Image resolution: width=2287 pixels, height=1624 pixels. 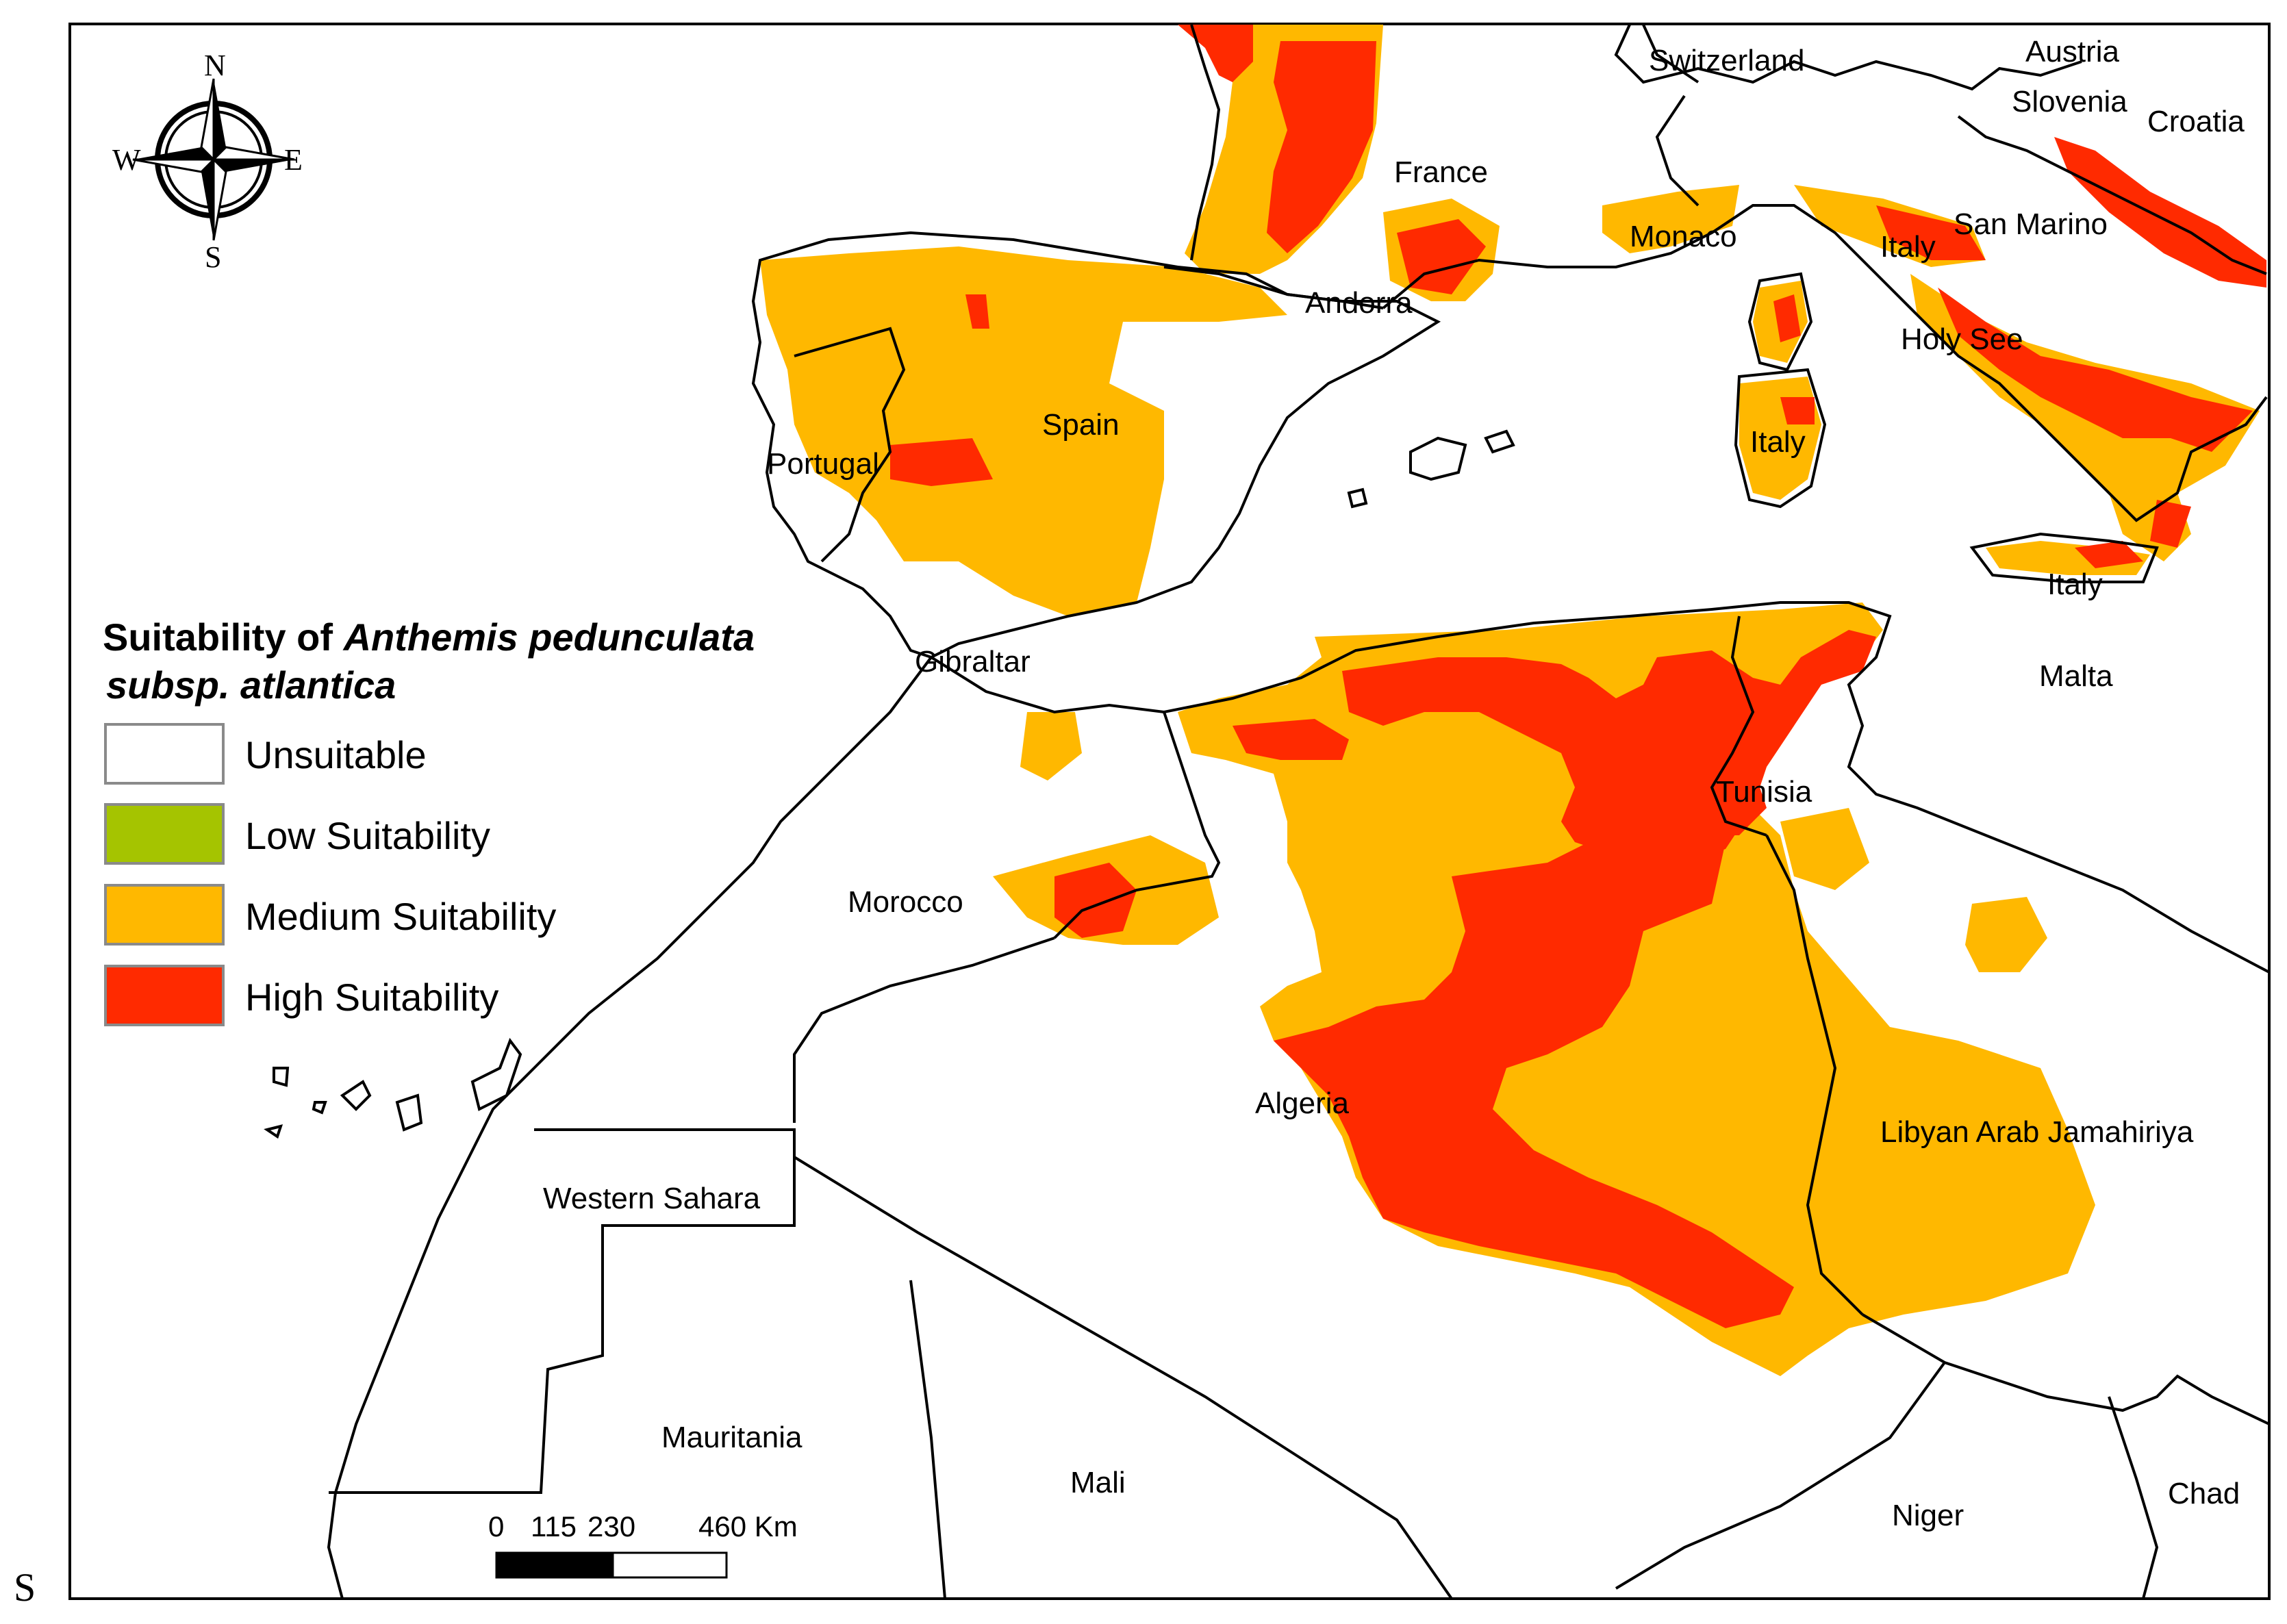 What do you see at coordinates (2075, 584) in the screenshot?
I see `label-italy-sicily: Italy` at bounding box center [2075, 584].